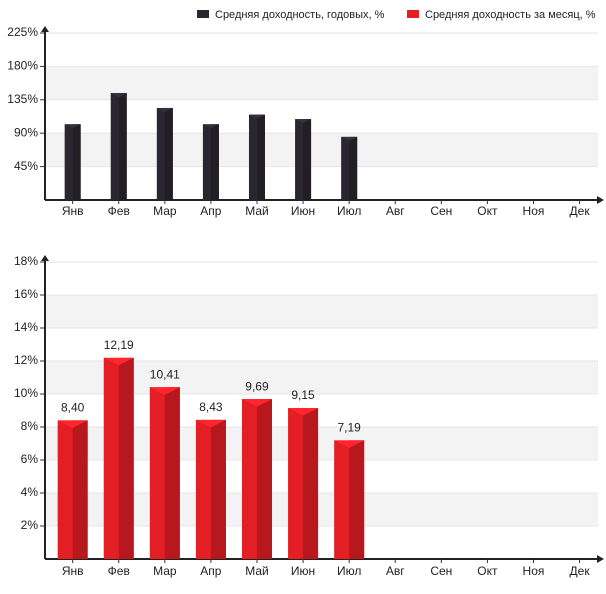  What do you see at coordinates (30, 459) in the screenshot?
I see `y-tick-label: 6%` at bounding box center [30, 459].